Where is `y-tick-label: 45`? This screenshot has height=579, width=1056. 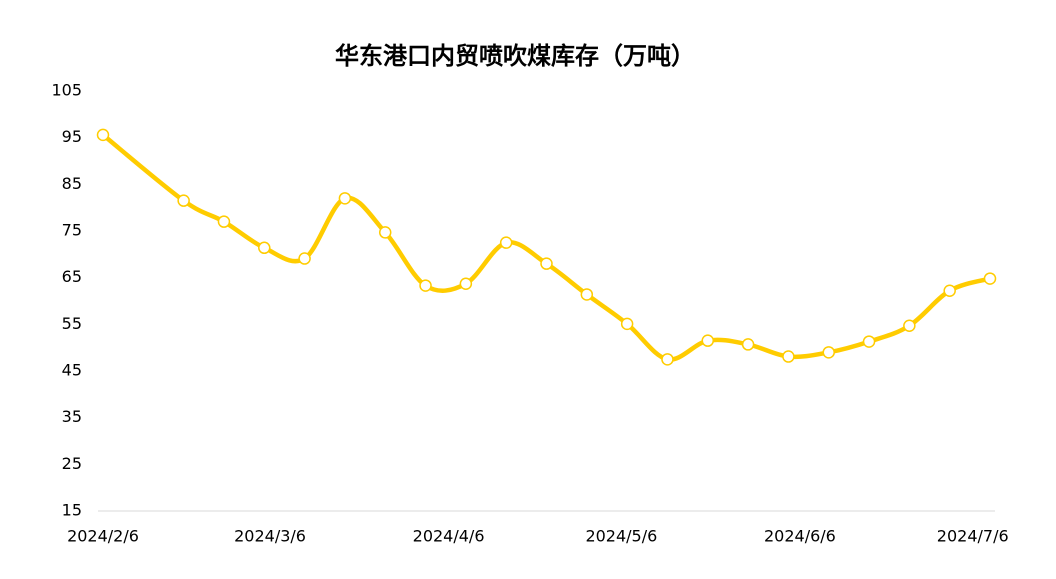
y-tick-label: 45 is located at coordinates (72, 370).